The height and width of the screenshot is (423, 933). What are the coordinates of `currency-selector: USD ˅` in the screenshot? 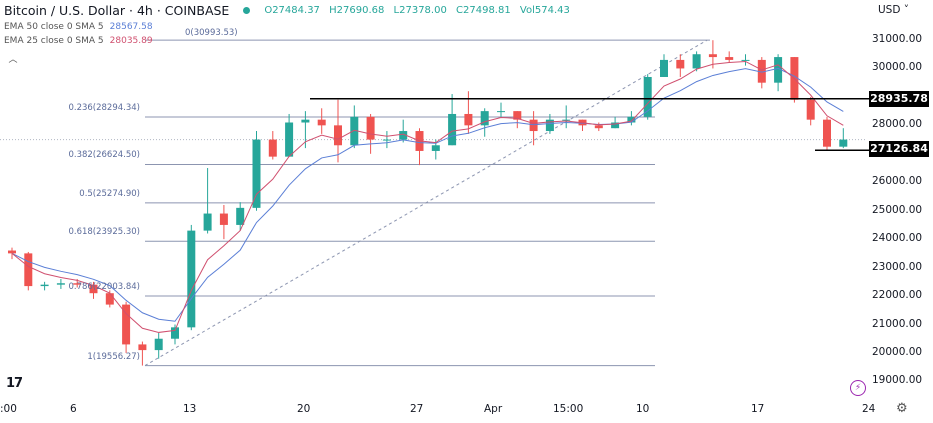 It's located at (894, 10).